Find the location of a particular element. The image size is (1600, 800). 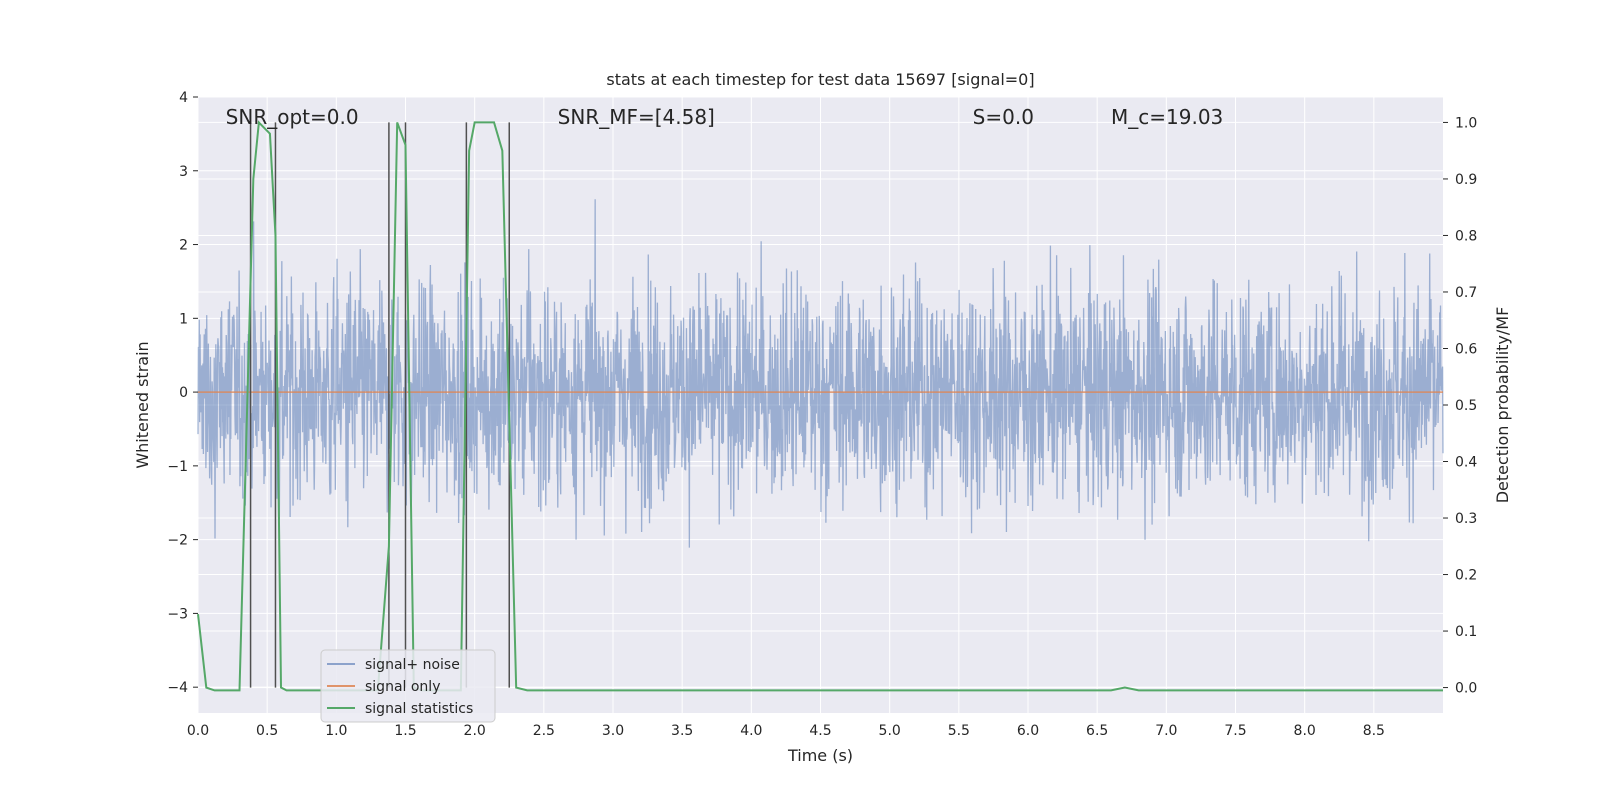

y-tick-label: −3 is located at coordinates (177, 614).